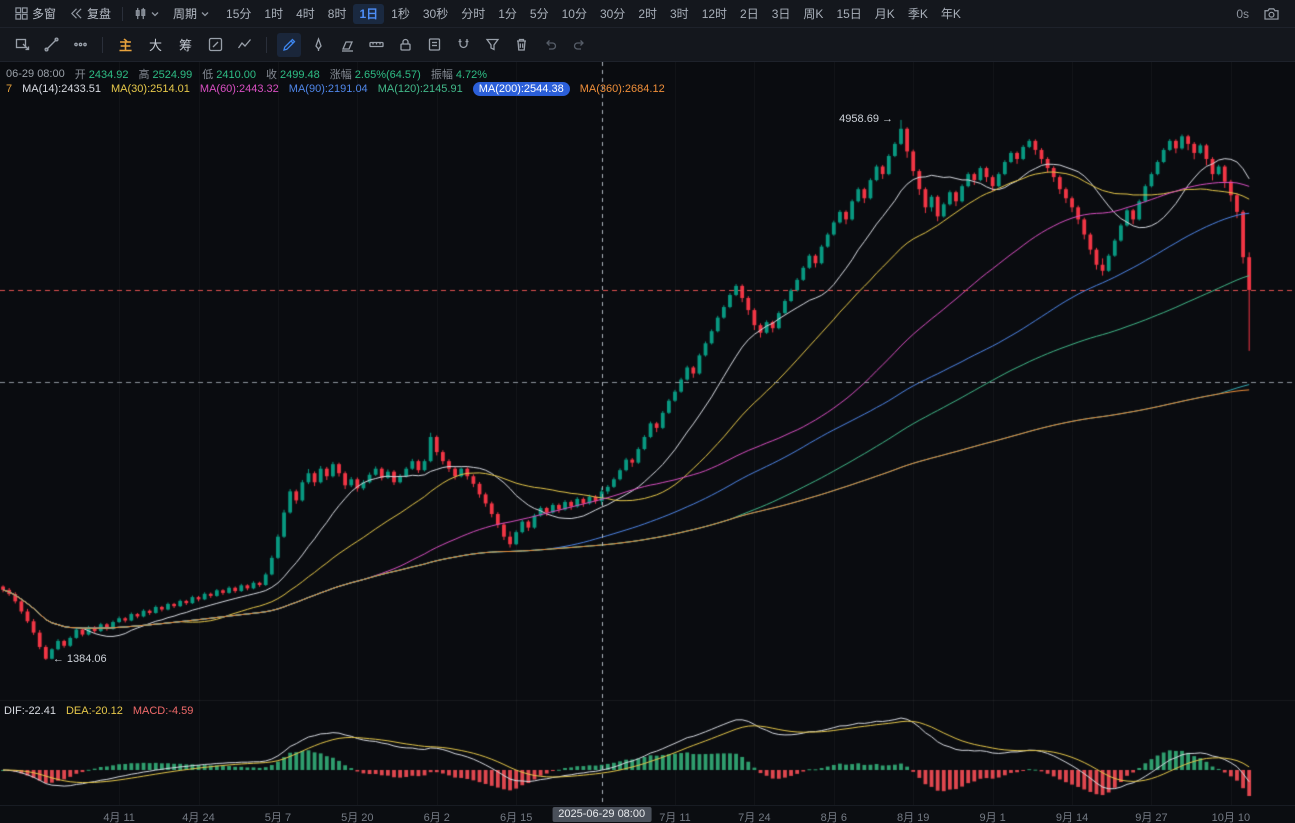 The height and width of the screenshot is (823, 1295). I want to click on timeframe-12时: 12时, so click(714, 13).